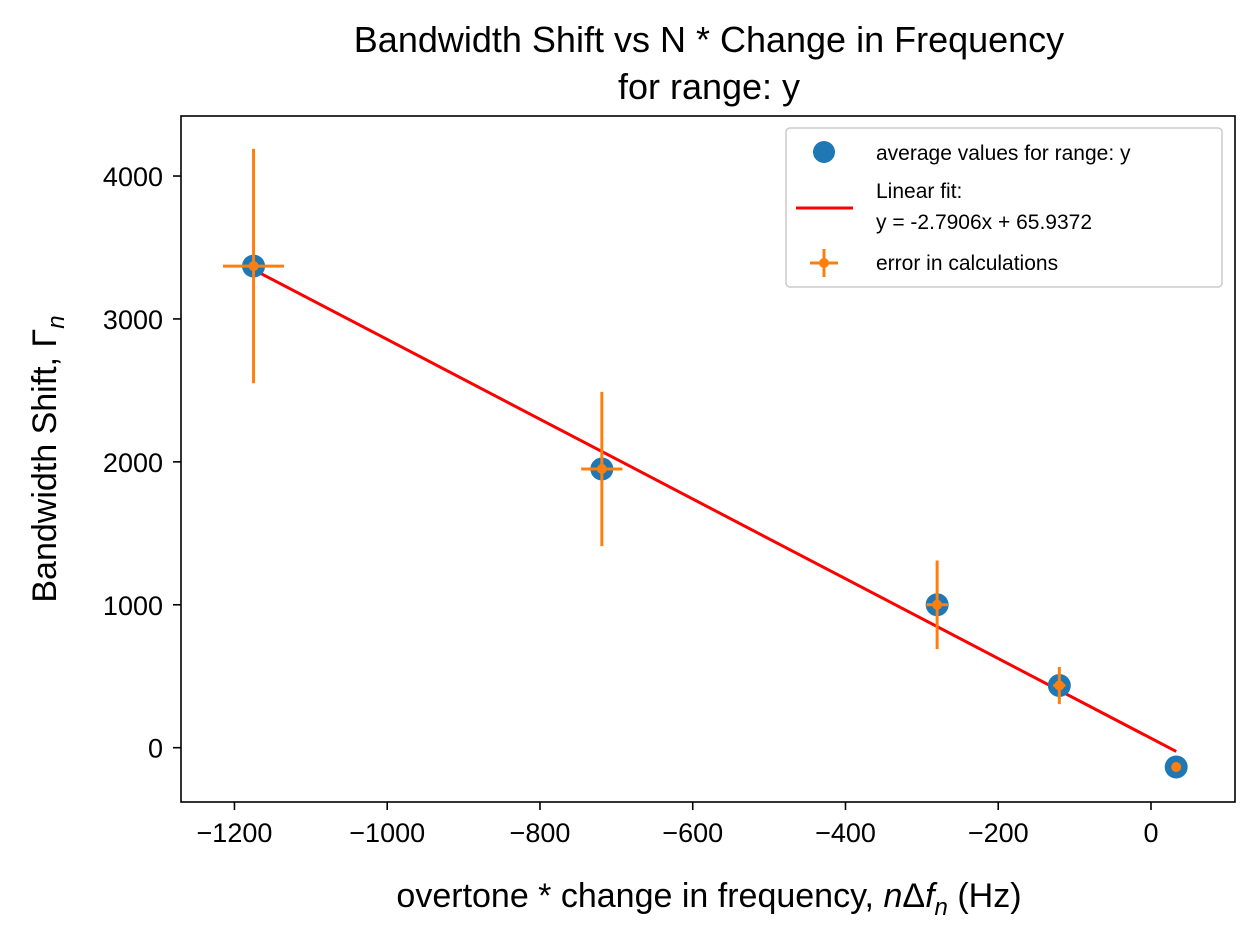 This screenshot has width=1256, height=937. Describe the element at coordinates (133, 177) in the screenshot. I see `y-tick-label: 4000` at that location.